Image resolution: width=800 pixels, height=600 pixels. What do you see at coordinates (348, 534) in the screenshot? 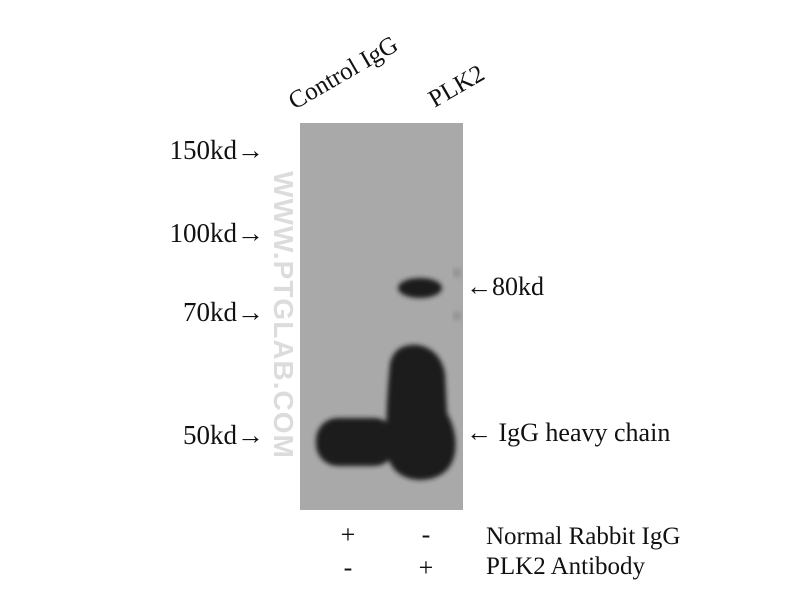
I see `sign-normal-igg-control: +` at bounding box center [348, 534].